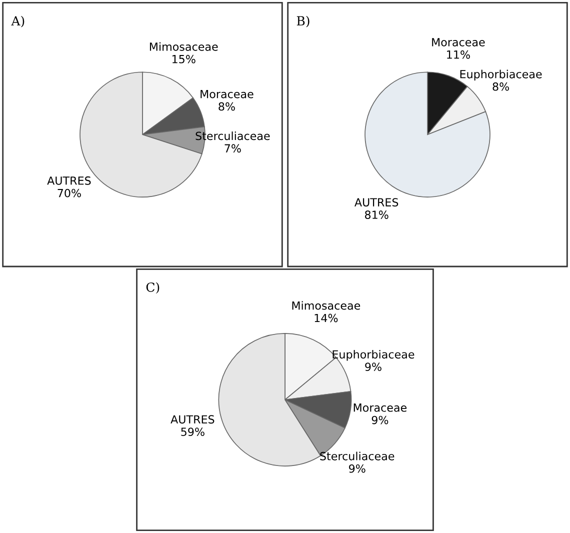 The height and width of the screenshot is (533, 570). Describe the element at coordinates (232, 148) in the screenshot. I see `data-label: 7%` at that location.